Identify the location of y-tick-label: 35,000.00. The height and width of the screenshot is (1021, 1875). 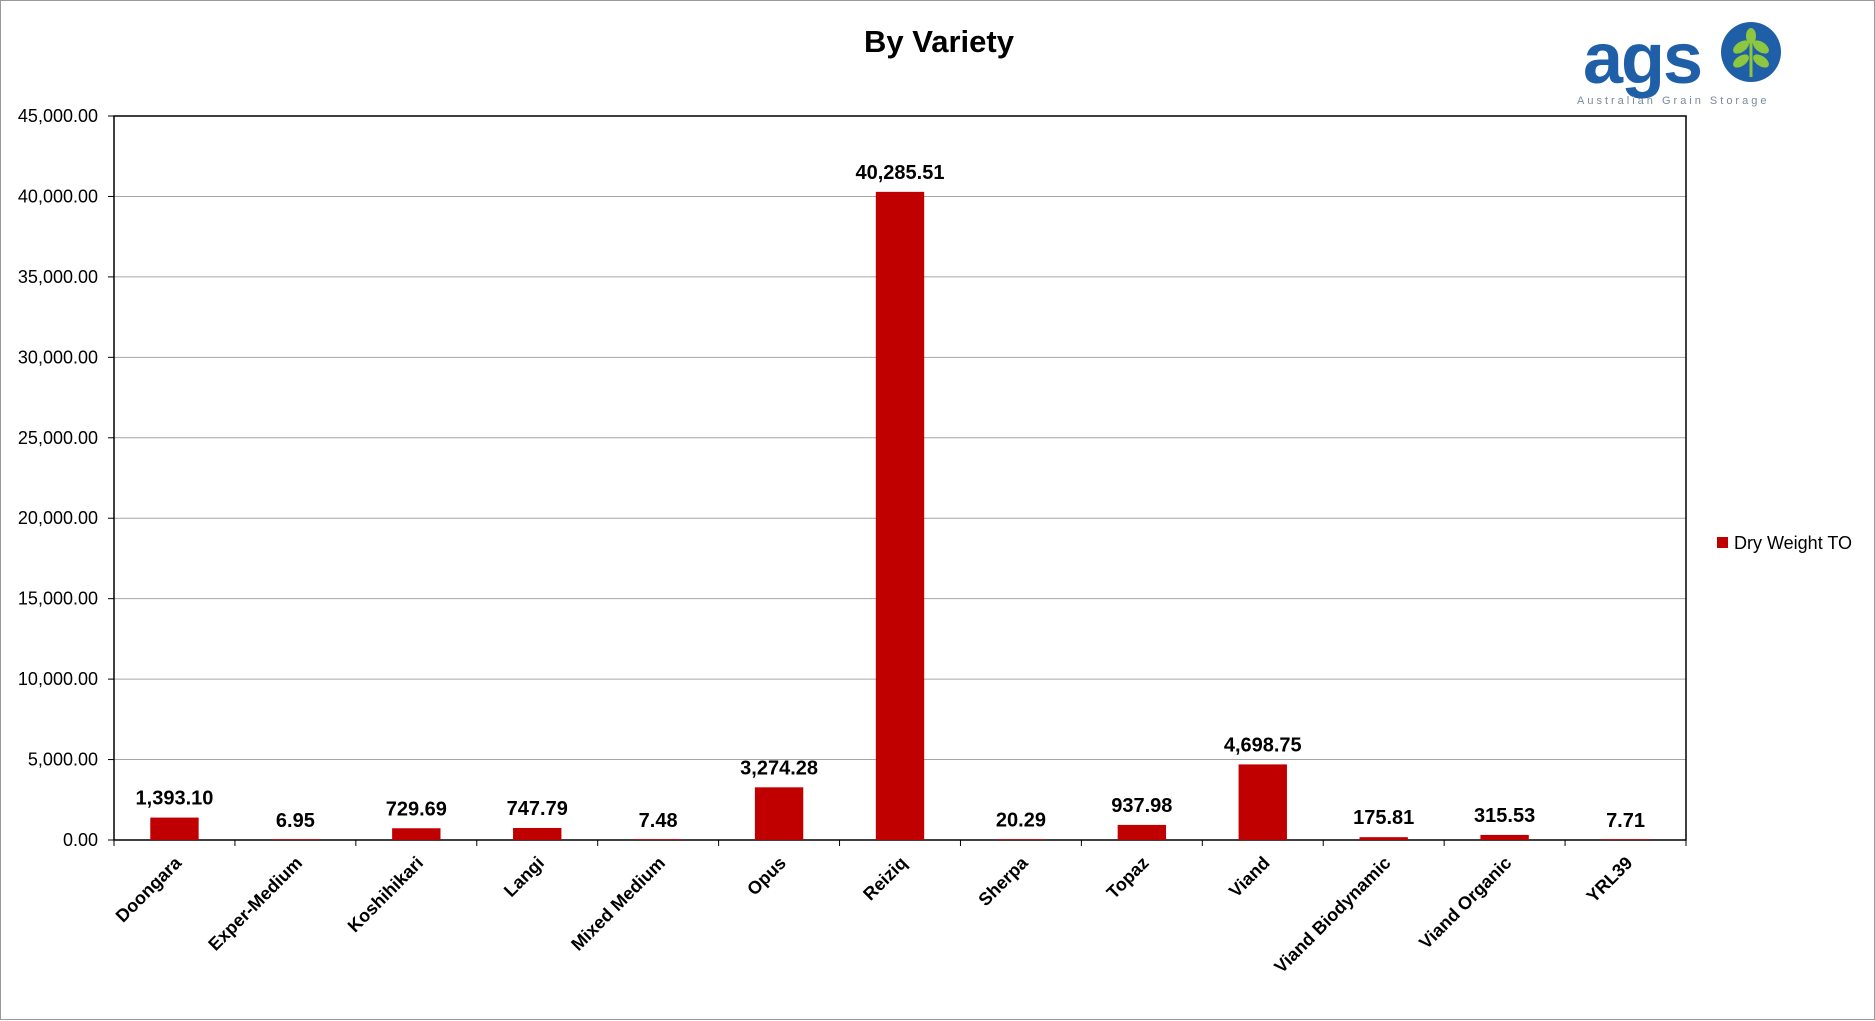
(58, 277).